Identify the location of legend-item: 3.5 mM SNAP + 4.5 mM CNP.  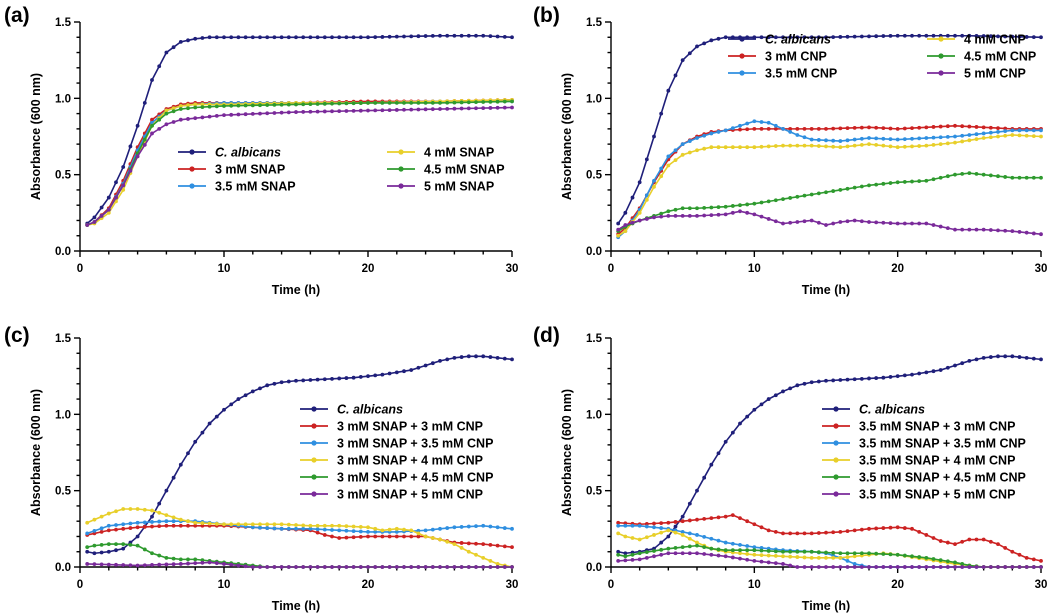
(924, 478).